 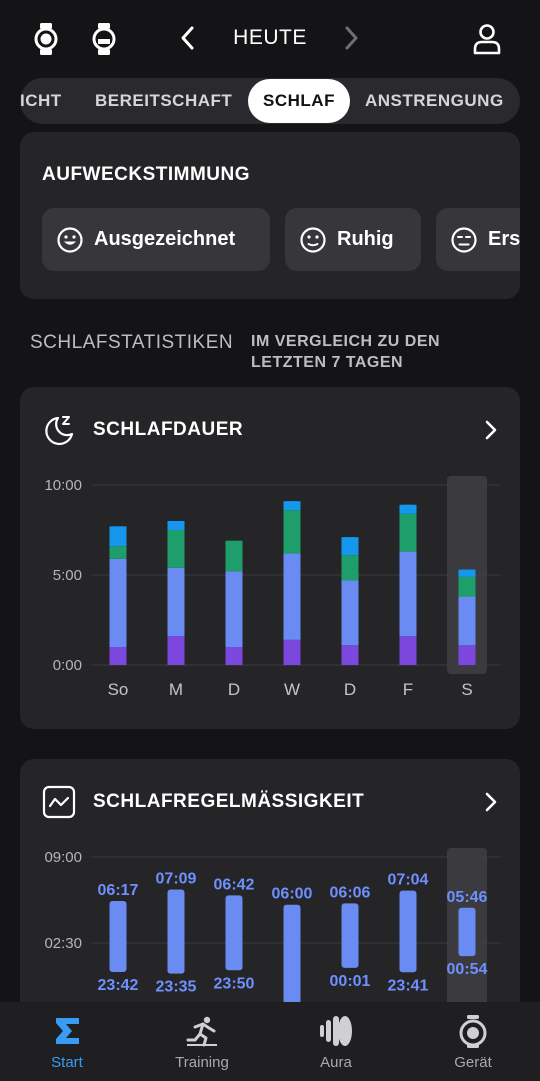 What do you see at coordinates (365, 239) in the screenshot?
I see `mood-option-label: Ruhig` at bounding box center [365, 239].